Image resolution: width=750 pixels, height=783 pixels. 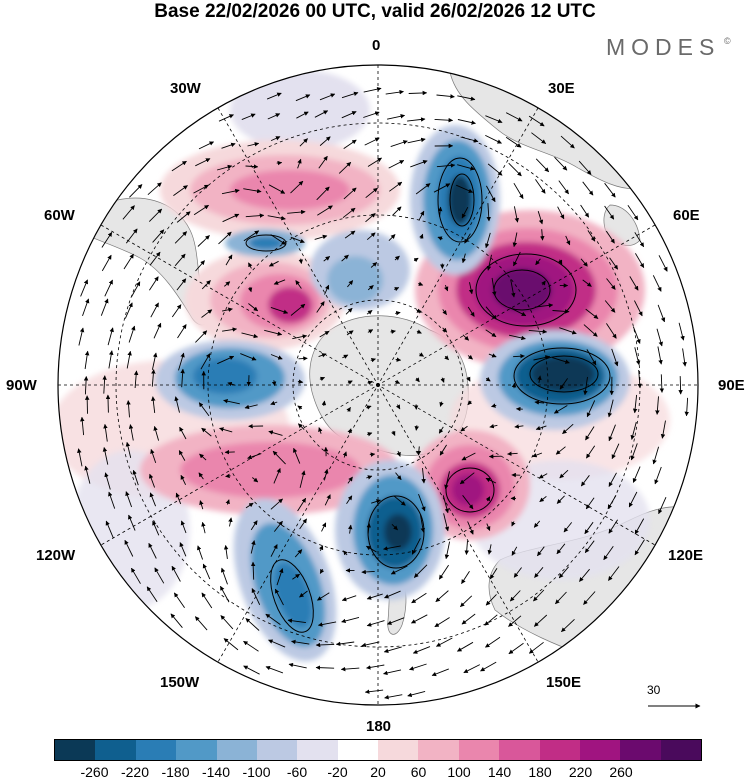 I want to click on colorbar-tick-label: 100, so click(x=459, y=772).